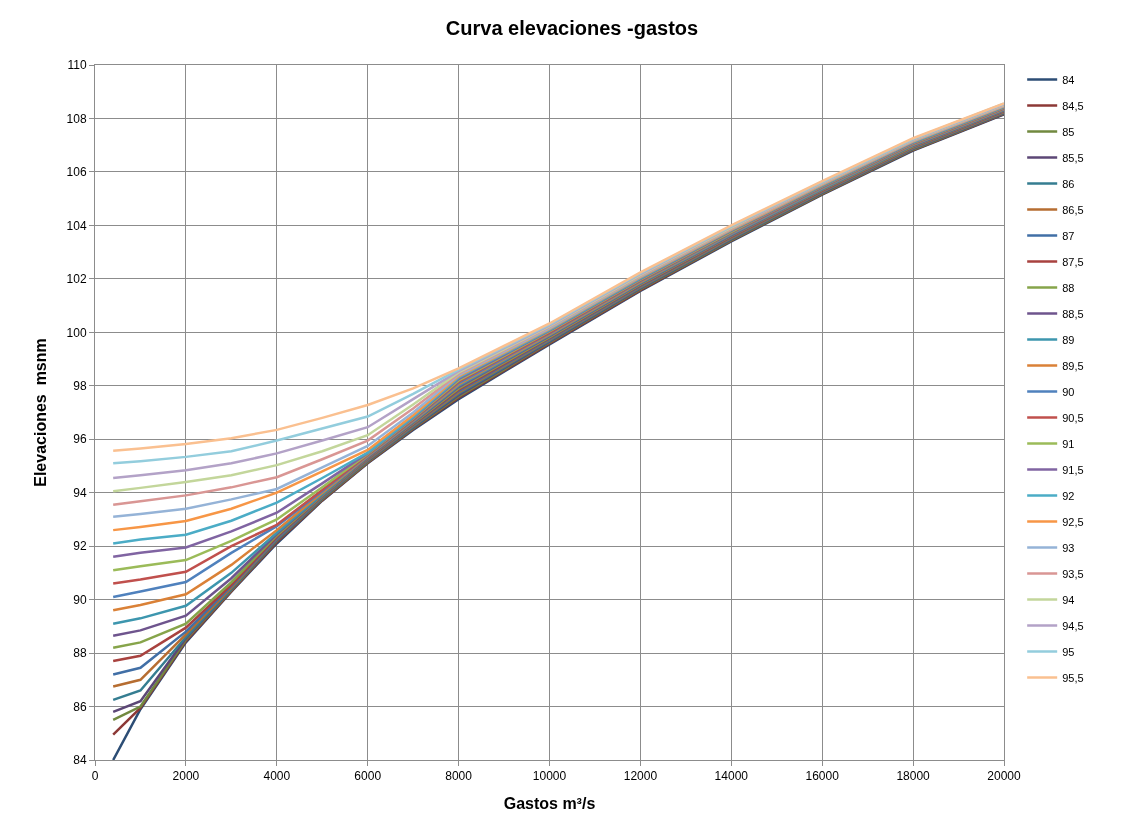  Describe the element at coordinates (1004, 776) in the screenshot. I see `x-tick-label: 20000` at that location.